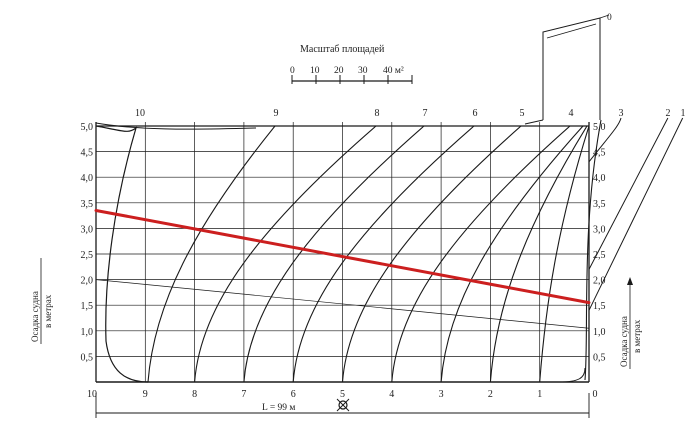 The width and height of the screenshot is (695, 446). Describe the element at coordinates (599, 204) in the screenshot. I see `right-tick-label: 3,5` at that location.